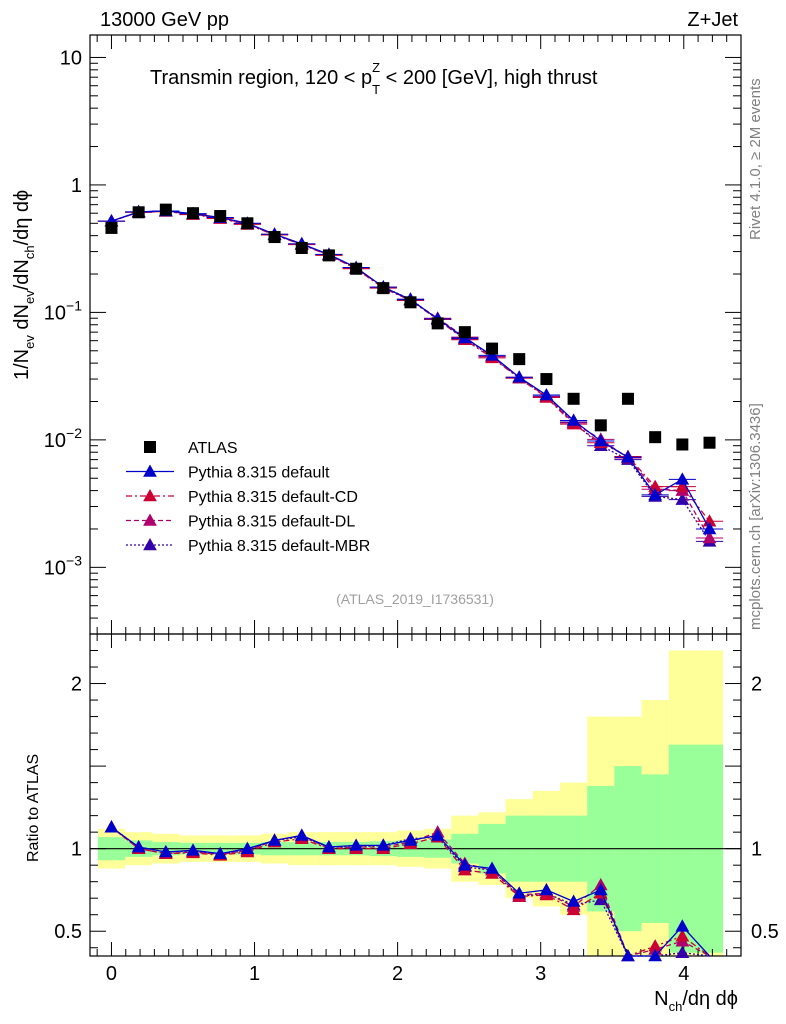 The image size is (786, 1024). I want to click on x-axis-label: Nch/dη dϕ, so click(696, 1001).